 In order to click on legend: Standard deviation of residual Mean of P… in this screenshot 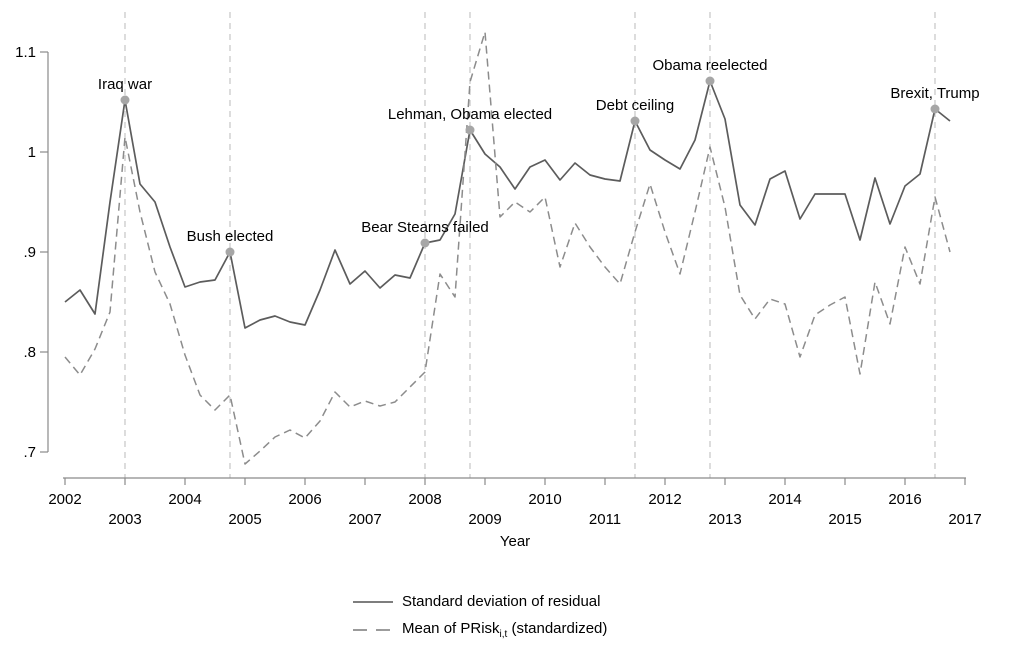, I will do `click(480, 615)`.